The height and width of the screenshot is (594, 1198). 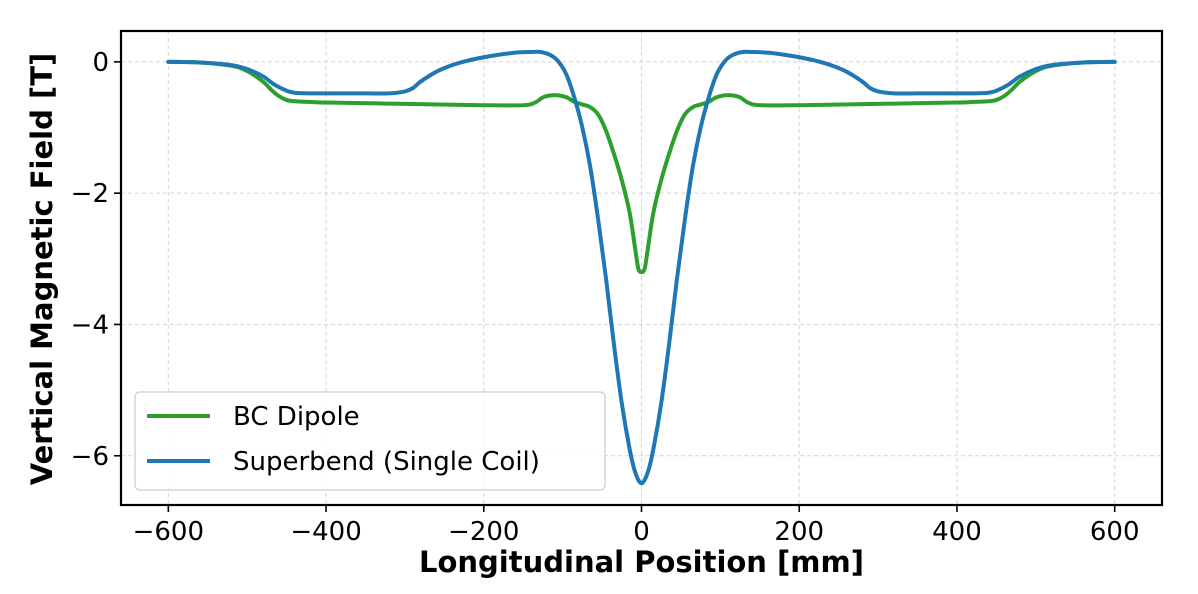 I want to click on x-tick-label: −600, so click(x=168, y=532).